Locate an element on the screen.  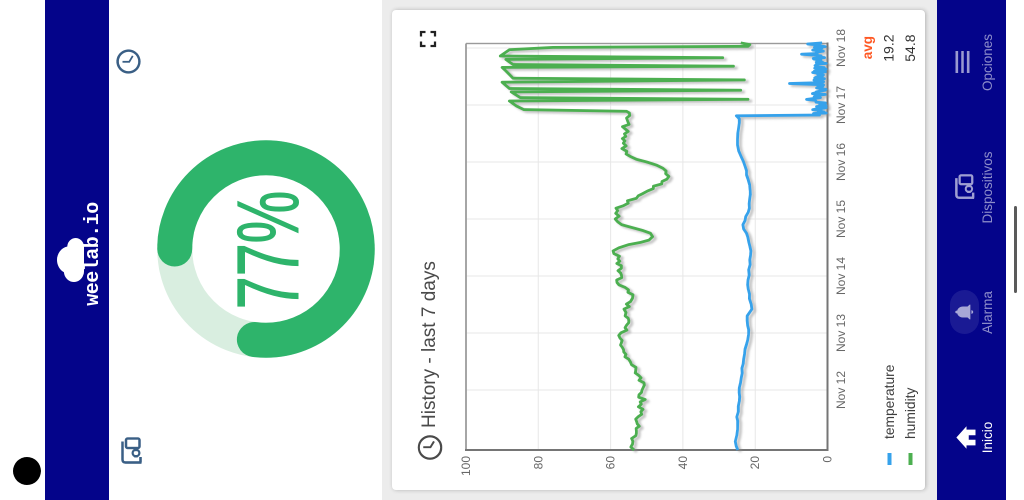
svg-text: Nov 18 is located at coordinates (841, 48).